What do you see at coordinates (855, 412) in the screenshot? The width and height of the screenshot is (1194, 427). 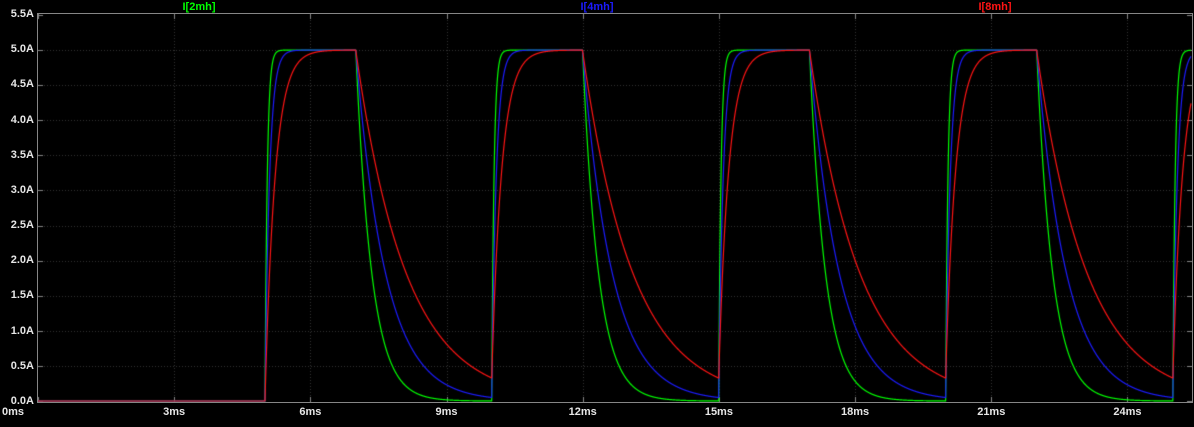 I see `x-tick-label: 18ms` at bounding box center [855, 412].